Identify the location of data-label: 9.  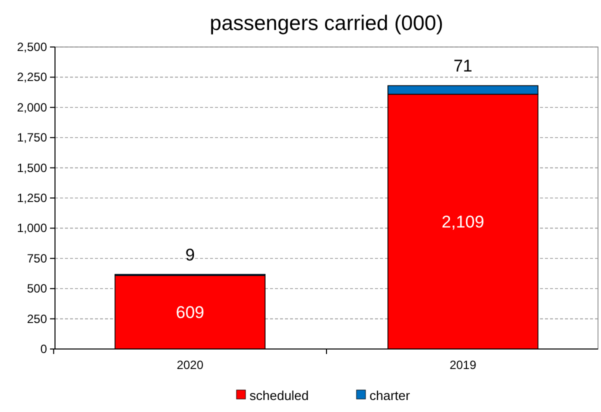
(190, 254).